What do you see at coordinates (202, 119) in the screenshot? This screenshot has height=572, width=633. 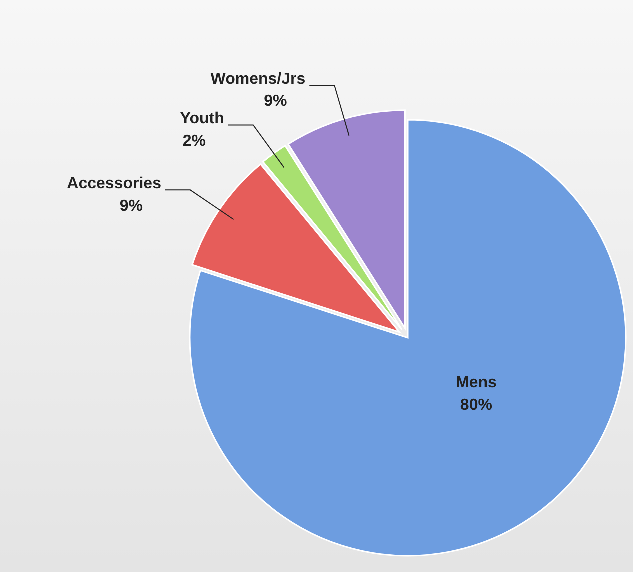 I see `slice-label: Youth` at bounding box center [202, 119].